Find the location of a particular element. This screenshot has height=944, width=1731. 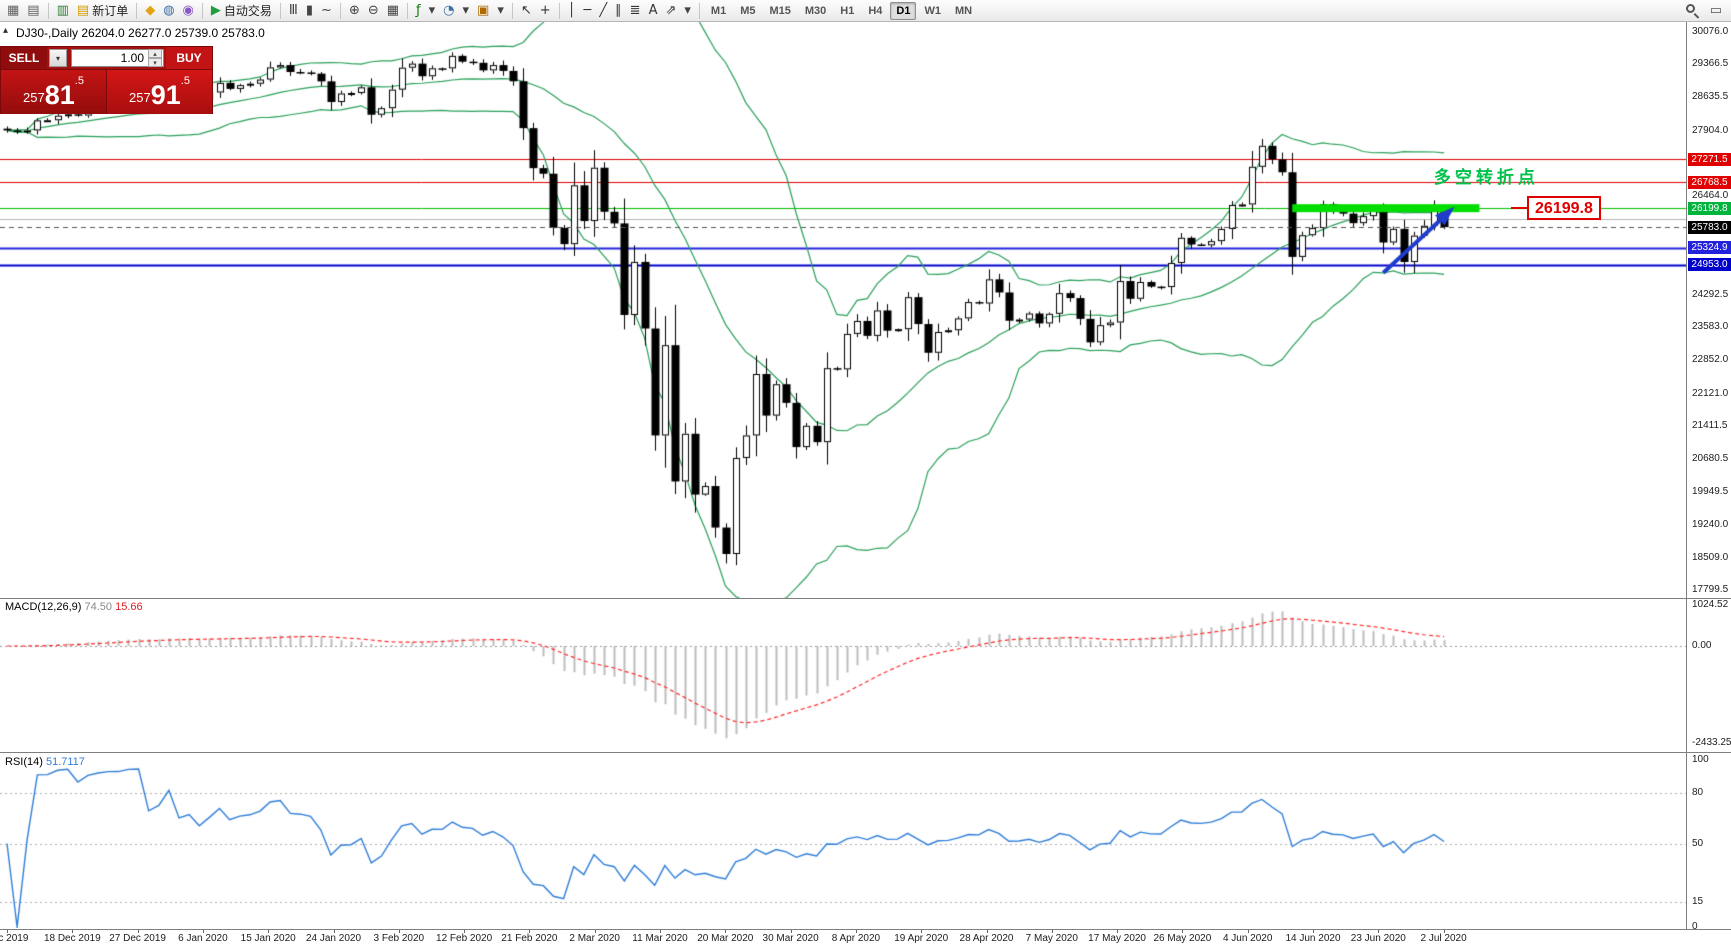

trade-panel-prices: 257 81.5 257 91.5 is located at coordinates (106, 92).